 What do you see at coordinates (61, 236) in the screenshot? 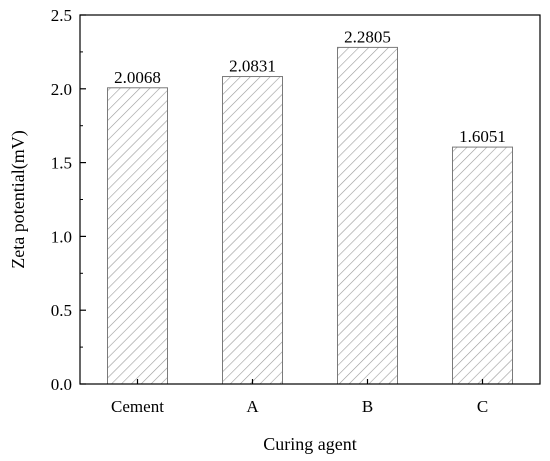
I see `y-tick-label: 1.0` at bounding box center [61, 236].